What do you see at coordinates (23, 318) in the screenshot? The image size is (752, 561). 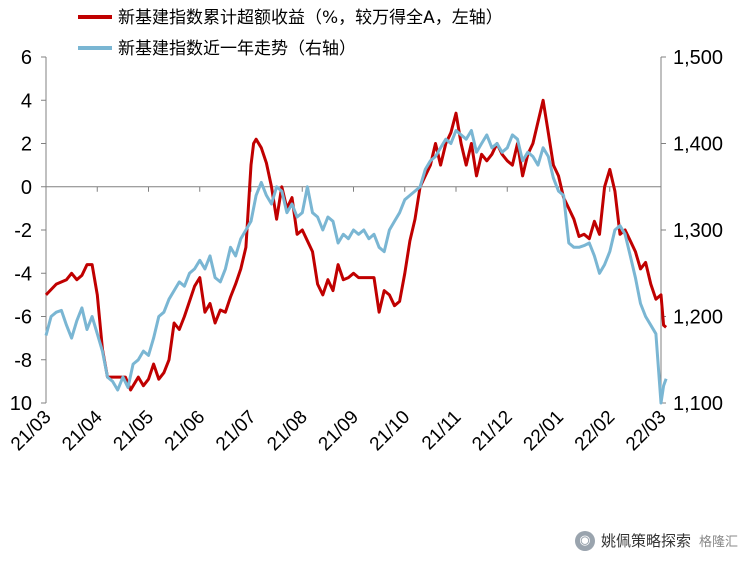 I see `left-tick-label: -6` at bounding box center [23, 318].